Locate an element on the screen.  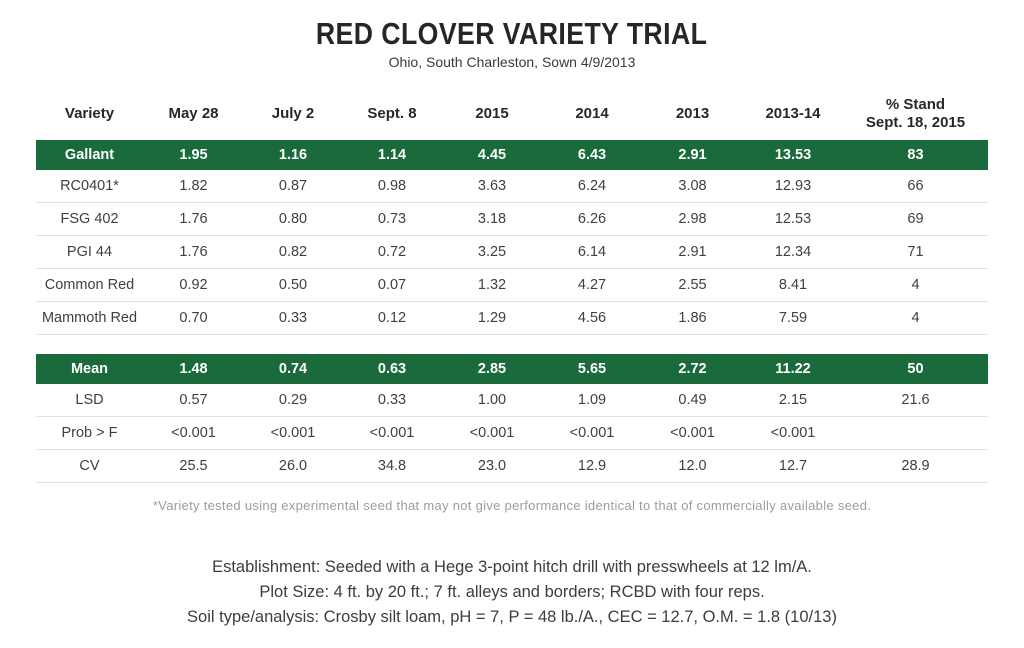
table-row: Mammoth Red 0.70 0.33 0.12 1.29 4.56 1.86 7.59 4 is located at coordinates (512, 318).